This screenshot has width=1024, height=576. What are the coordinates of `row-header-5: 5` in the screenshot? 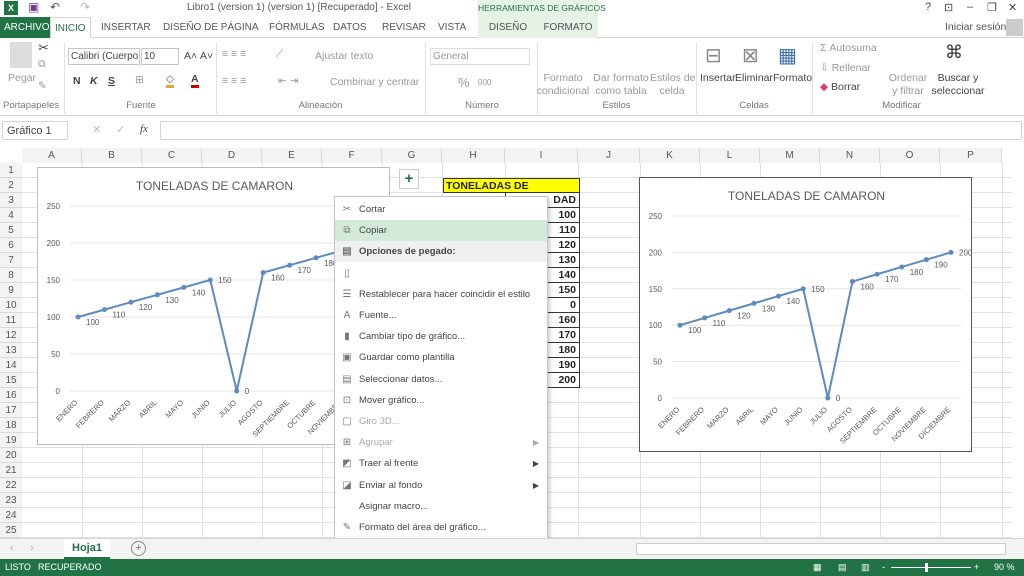 It's located at (11, 230).